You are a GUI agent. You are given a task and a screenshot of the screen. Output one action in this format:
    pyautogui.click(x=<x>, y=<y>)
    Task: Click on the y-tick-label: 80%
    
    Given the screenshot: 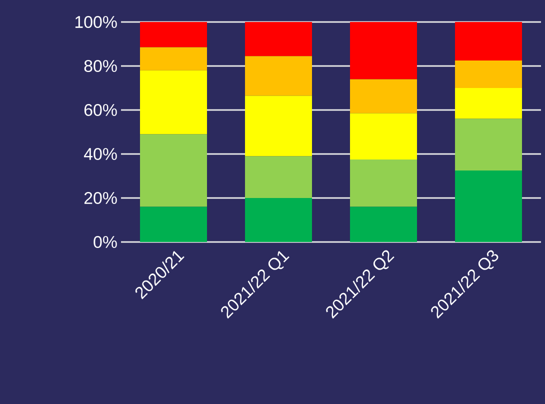 What is the action you would take?
    pyautogui.click(x=100, y=66)
    